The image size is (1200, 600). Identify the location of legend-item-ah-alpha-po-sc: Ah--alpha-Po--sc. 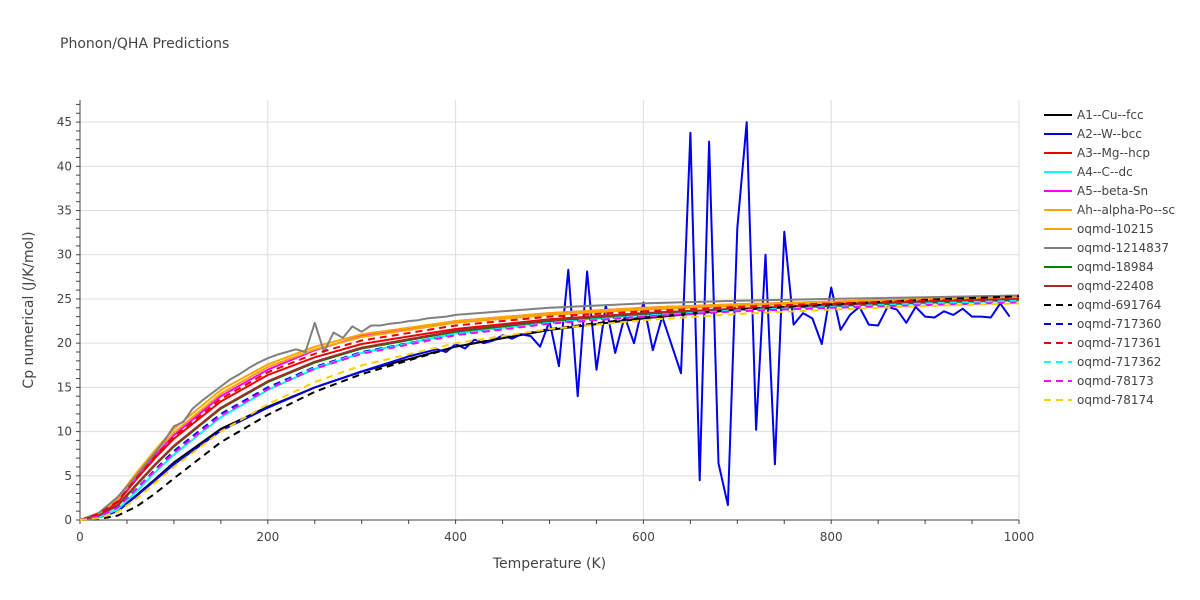
(1109, 210).